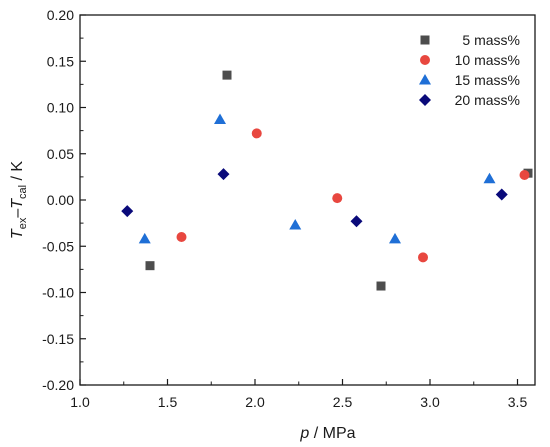  What do you see at coordinates (60, 108) in the screenshot?
I see `y-tick-label: 0.10` at bounding box center [60, 108].